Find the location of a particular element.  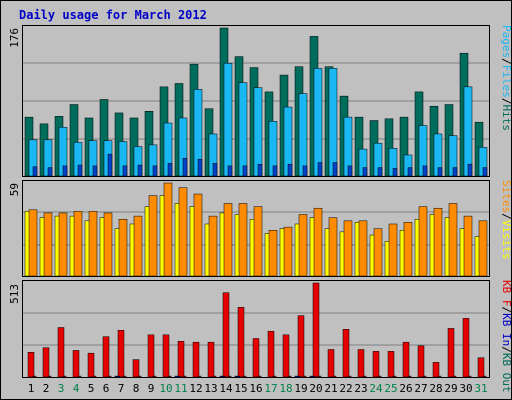

day-label: 19 is located at coordinates (300, 388).